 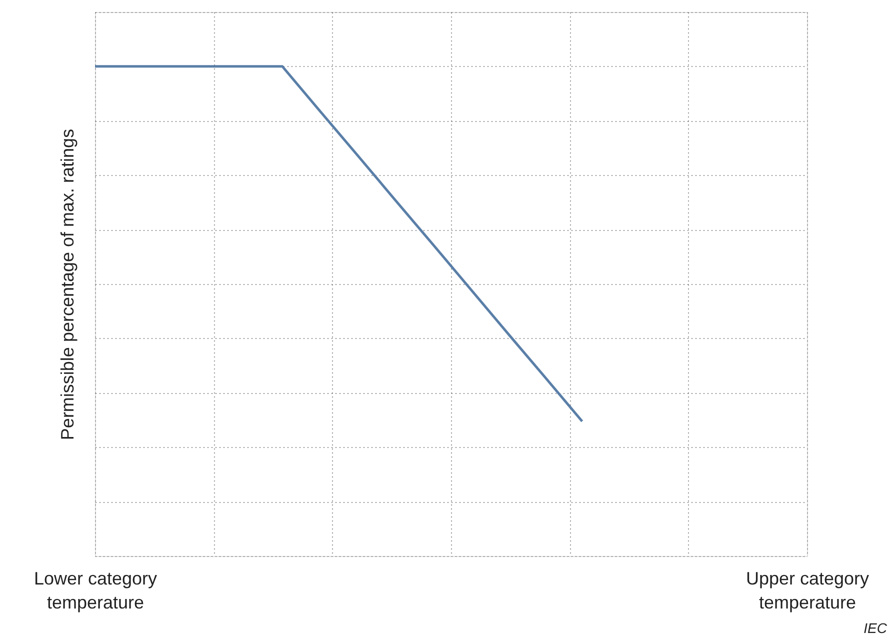 What do you see at coordinates (96, 590) in the screenshot?
I see `x-tick-label: Lower category temperature` at bounding box center [96, 590].